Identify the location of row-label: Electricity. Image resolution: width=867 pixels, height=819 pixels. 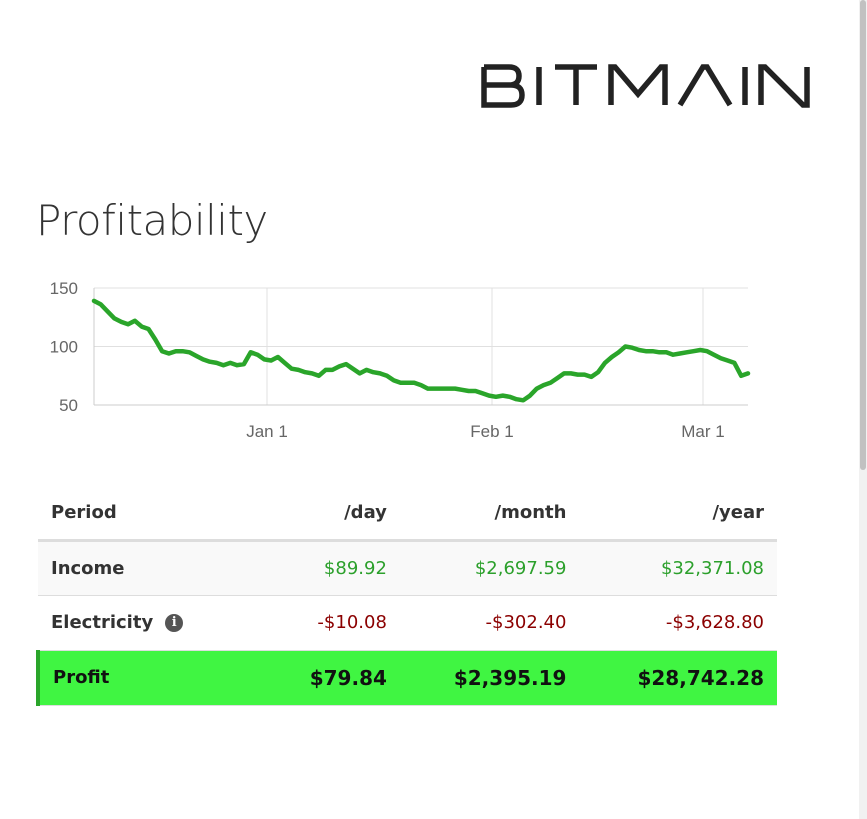
(102, 622).